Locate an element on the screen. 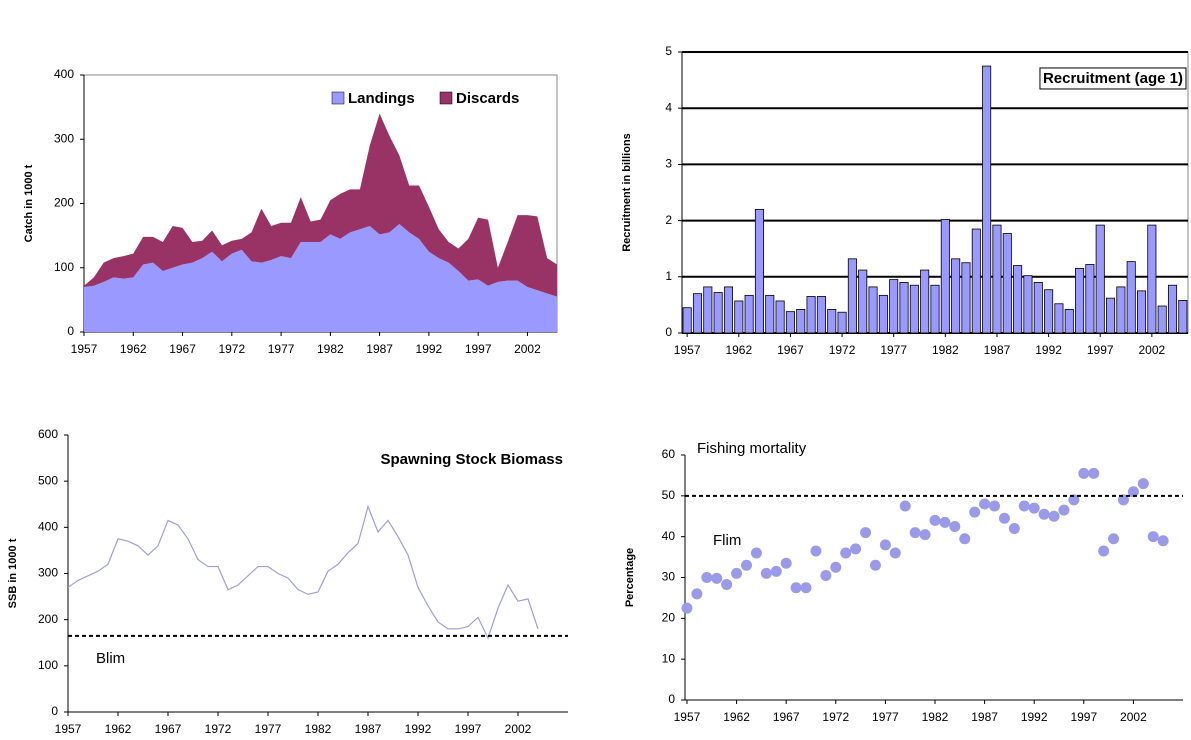  y-tick-label: 500 is located at coordinates (48, 480).